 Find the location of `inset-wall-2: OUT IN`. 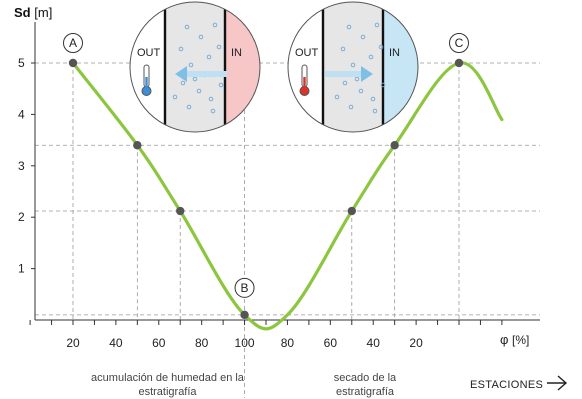

inset-wall-2: OUT IN is located at coordinates (353, 67).